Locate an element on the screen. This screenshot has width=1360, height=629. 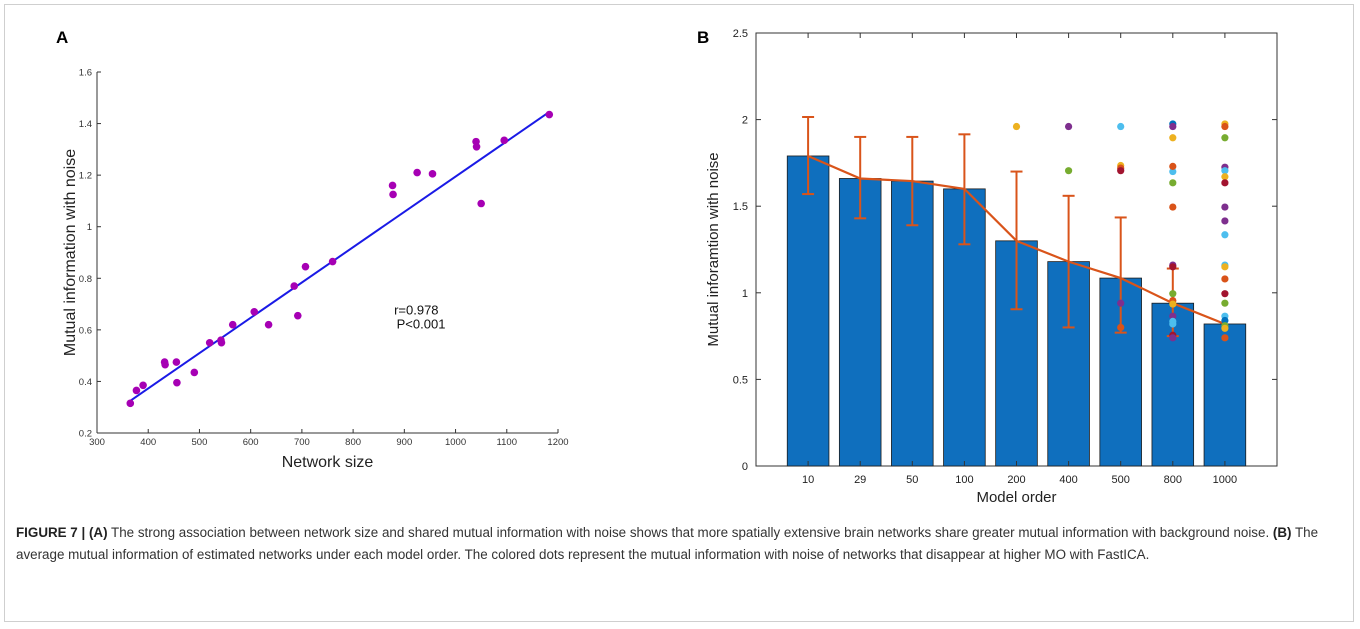
x-tick-label: 100 is located at coordinates (964, 480).